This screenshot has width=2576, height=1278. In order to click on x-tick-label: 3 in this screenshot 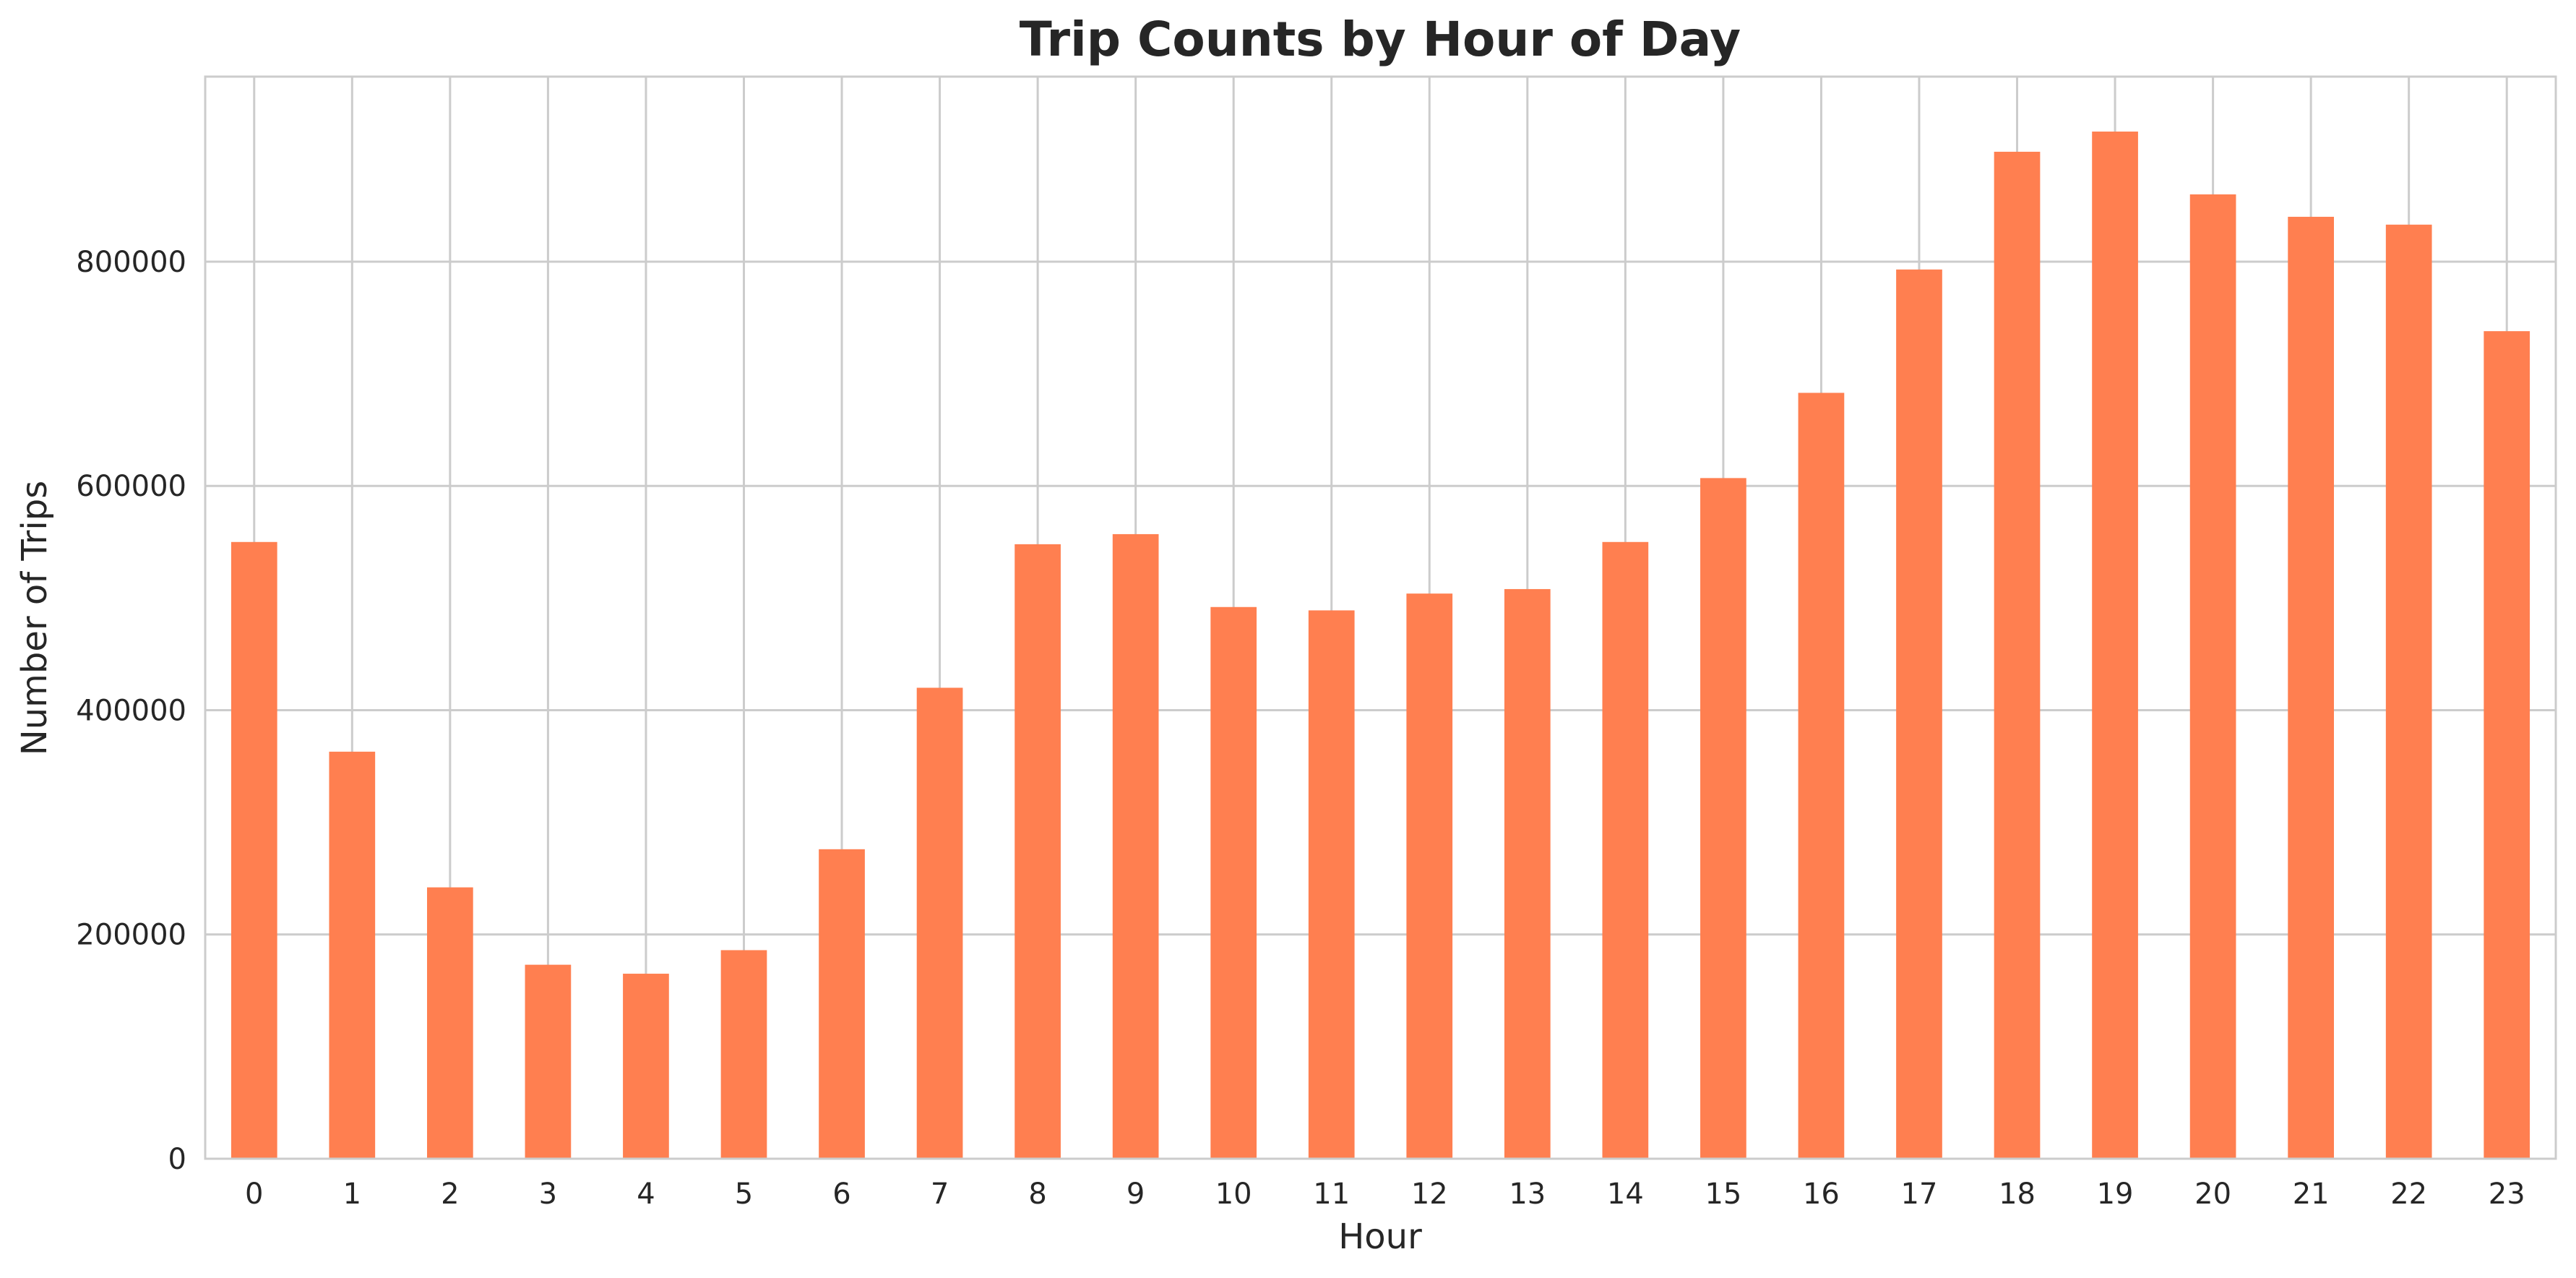, I will do `click(548, 1194)`.